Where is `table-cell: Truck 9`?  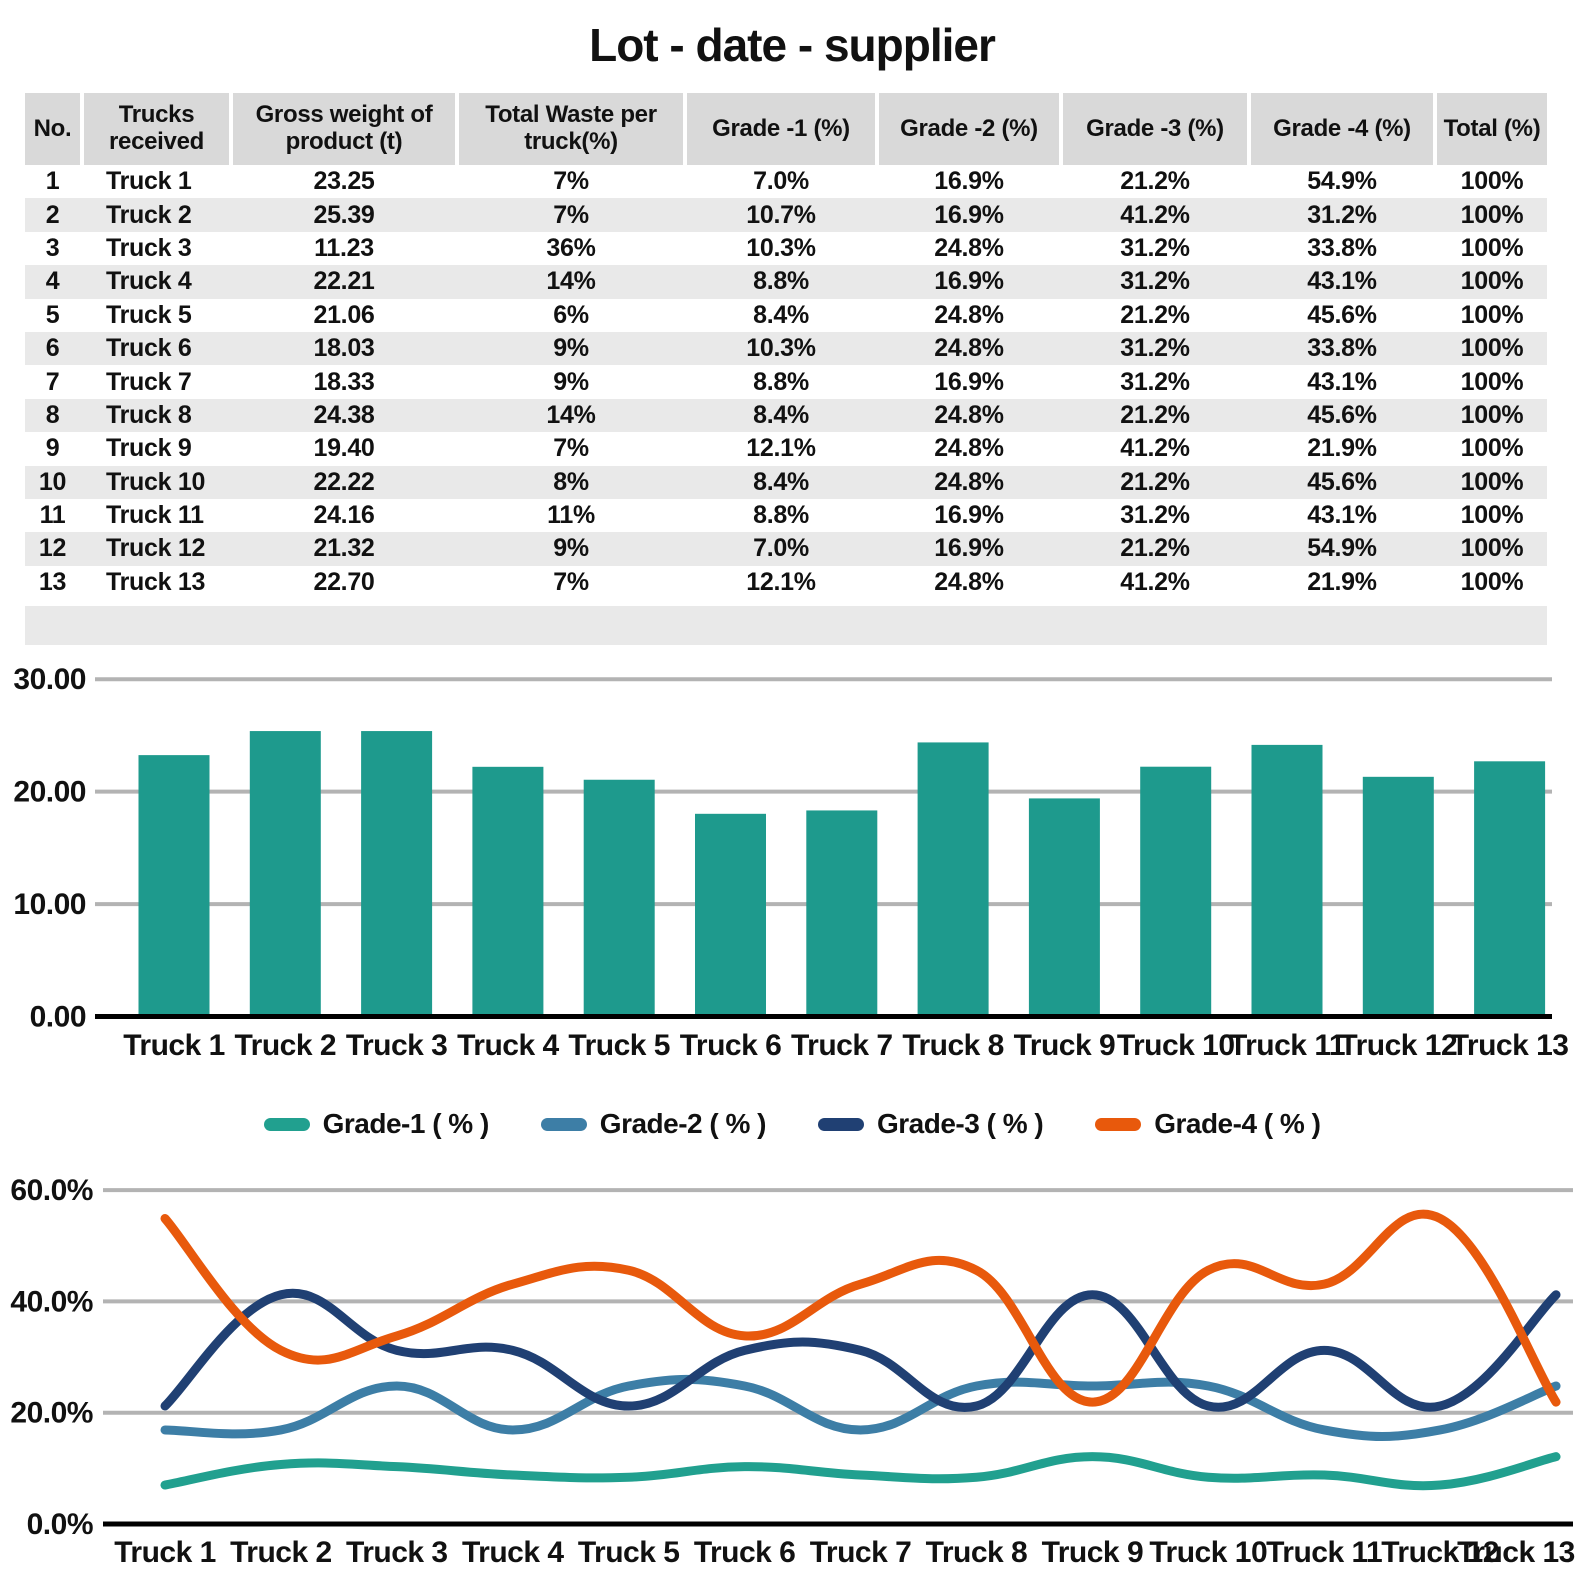
table-cell: Truck 9 is located at coordinates (149, 448).